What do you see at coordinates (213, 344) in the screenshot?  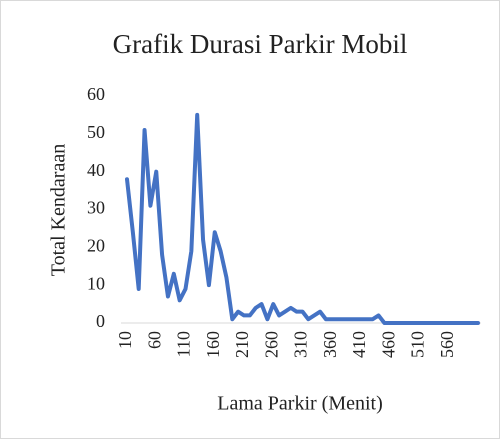 I see `x-tick-label: 160` at bounding box center [213, 344].